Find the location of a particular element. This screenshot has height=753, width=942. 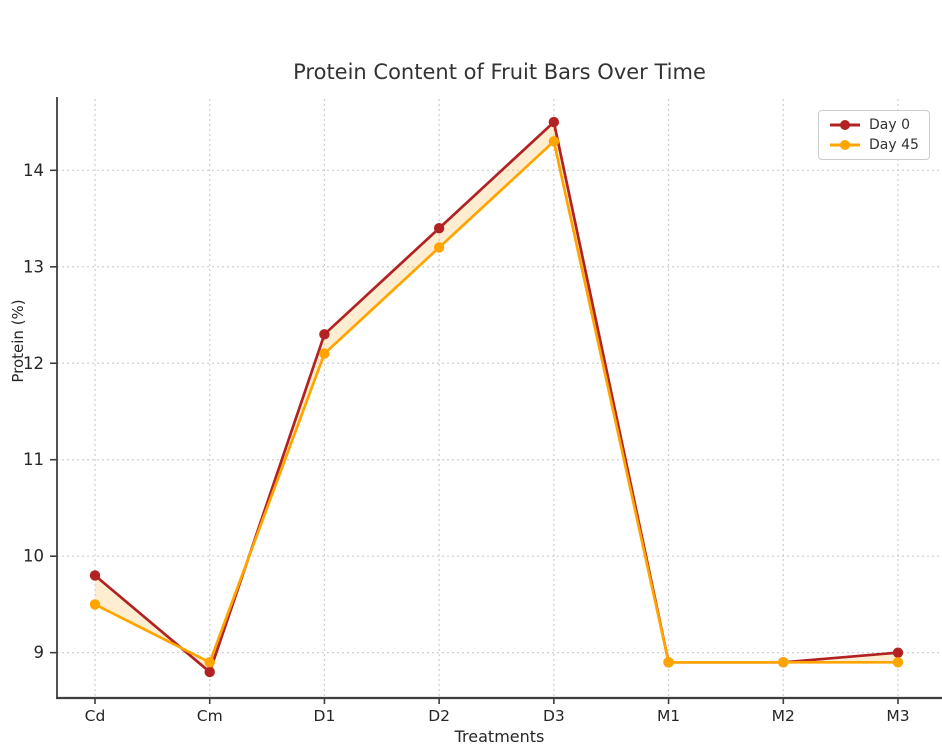

data-point-day-0-cd is located at coordinates (95, 575).